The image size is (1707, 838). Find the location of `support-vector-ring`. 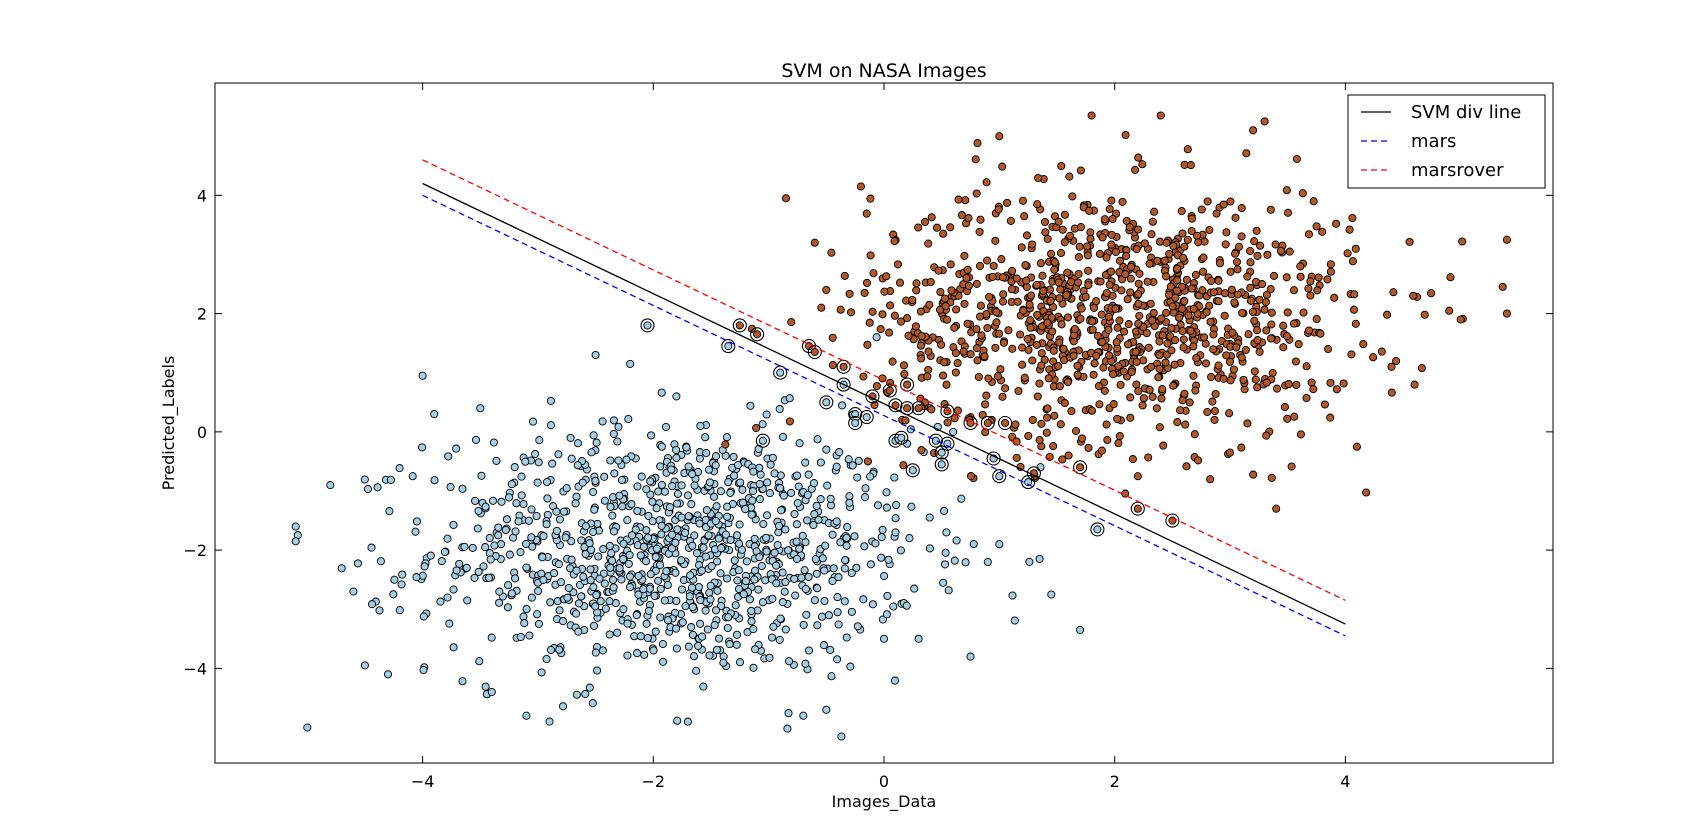

support-vector-ring is located at coordinates (762, 440).